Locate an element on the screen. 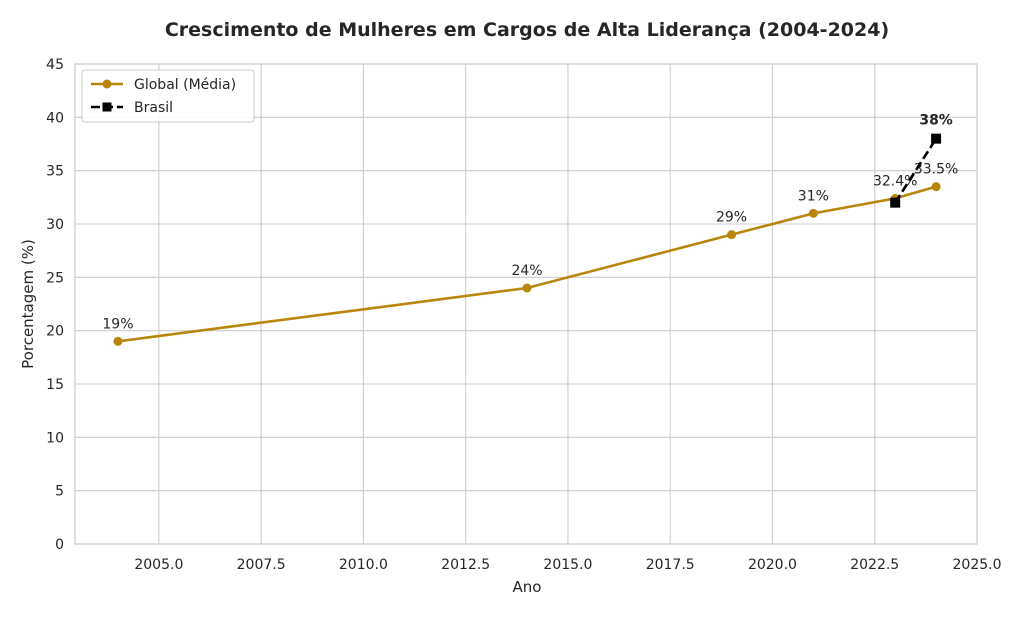  x-tick-label: 2010.0 is located at coordinates (363, 565).